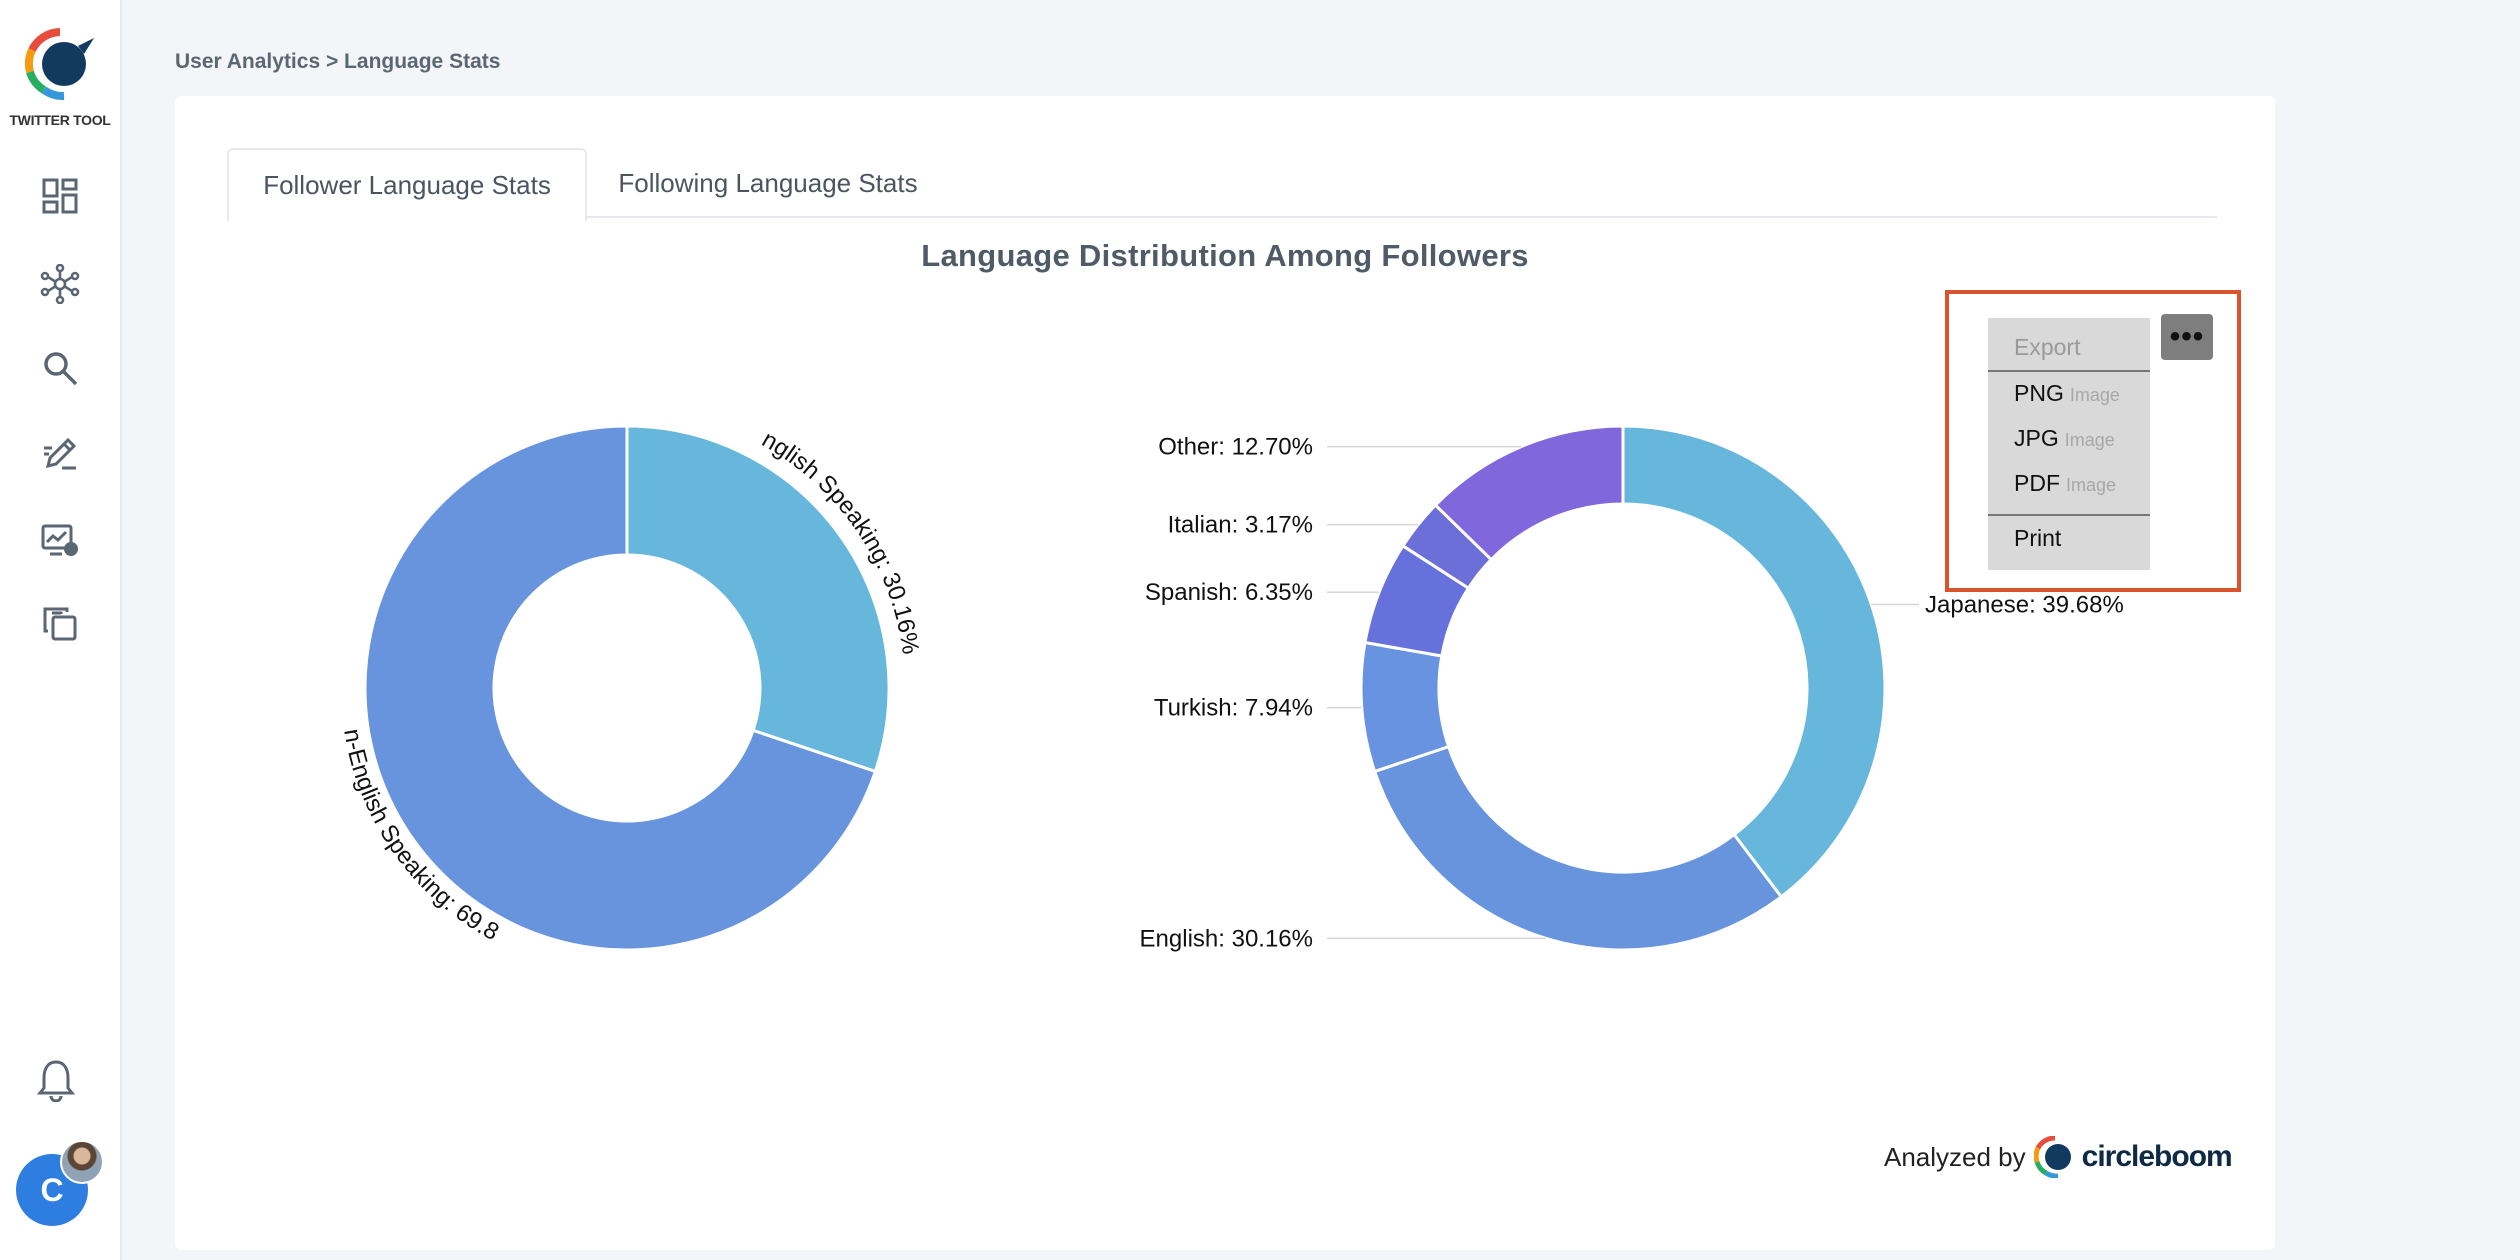 The height and width of the screenshot is (1260, 2520). What do you see at coordinates (2064, 438) in the screenshot?
I see `export-jpg-item: JPG Image` at bounding box center [2064, 438].